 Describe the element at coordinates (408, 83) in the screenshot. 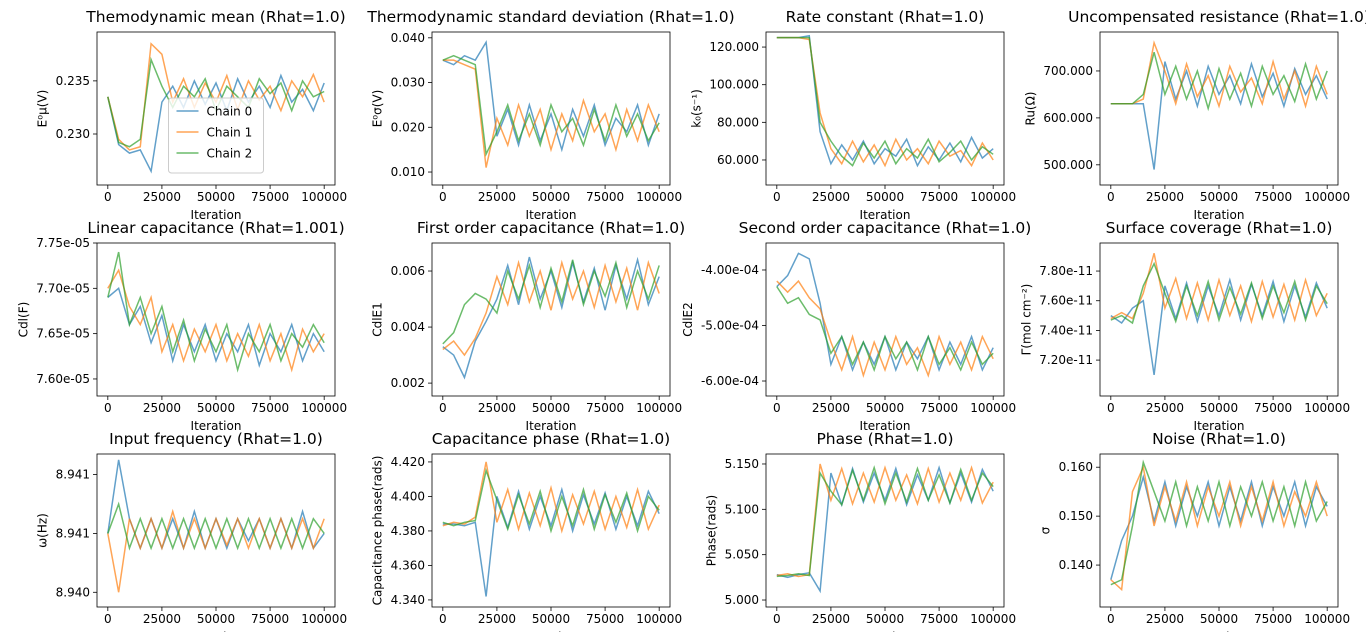

I see `y-tick-label: 0.030` at that location.